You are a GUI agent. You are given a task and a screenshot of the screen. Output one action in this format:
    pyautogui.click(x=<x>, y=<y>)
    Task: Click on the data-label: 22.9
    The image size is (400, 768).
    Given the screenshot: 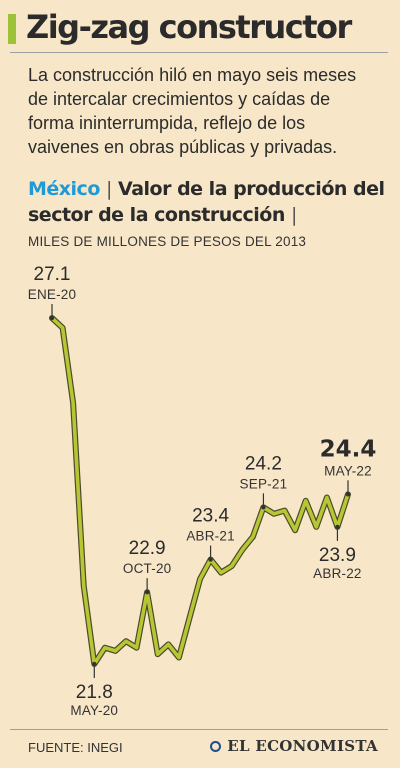 What is the action you would take?
    pyautogui.click(x=147, y=548)
    